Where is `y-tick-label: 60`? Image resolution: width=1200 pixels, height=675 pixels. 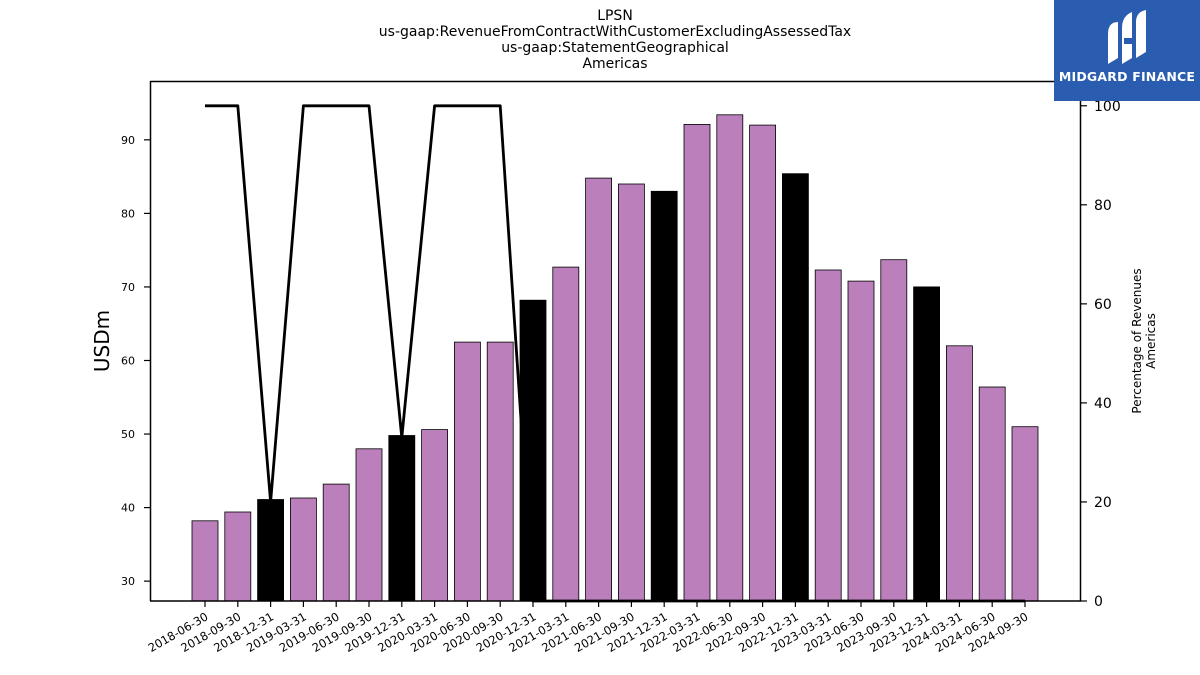
y-tick-label: 60 is located at coordinates (128, 360).